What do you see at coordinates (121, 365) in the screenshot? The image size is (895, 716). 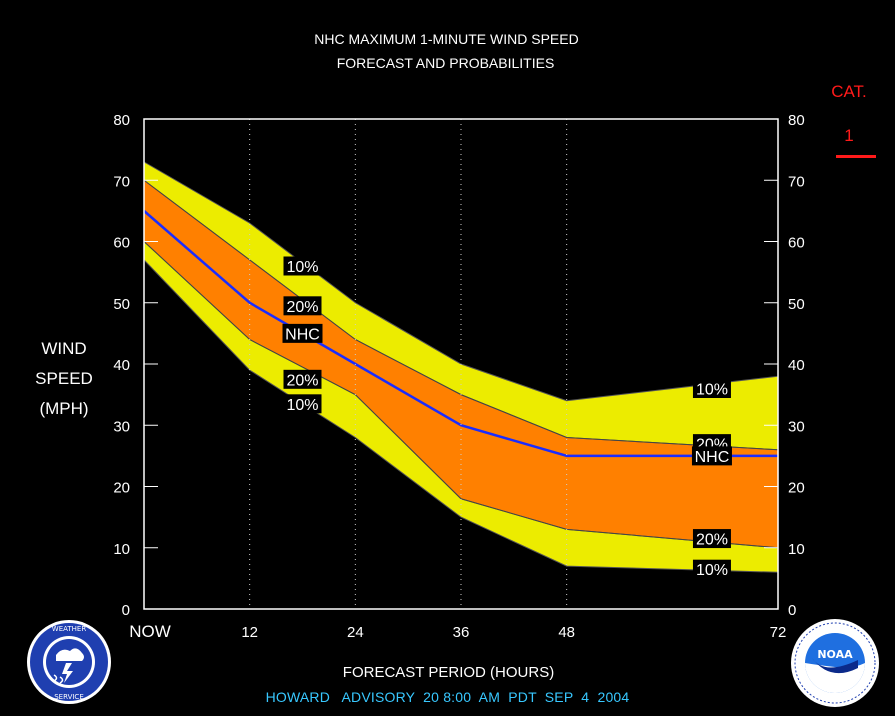 I see `y-tick-label-left: 40` at bounding box center [121, 365].